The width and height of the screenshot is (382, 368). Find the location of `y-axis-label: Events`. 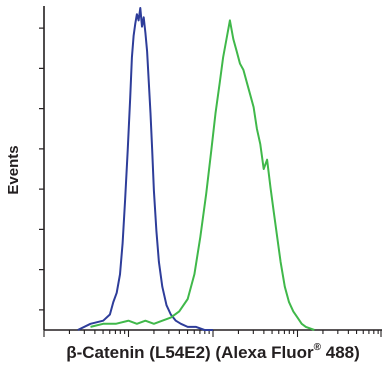

y-axis-label: Events is located at coordinates (13, 170).